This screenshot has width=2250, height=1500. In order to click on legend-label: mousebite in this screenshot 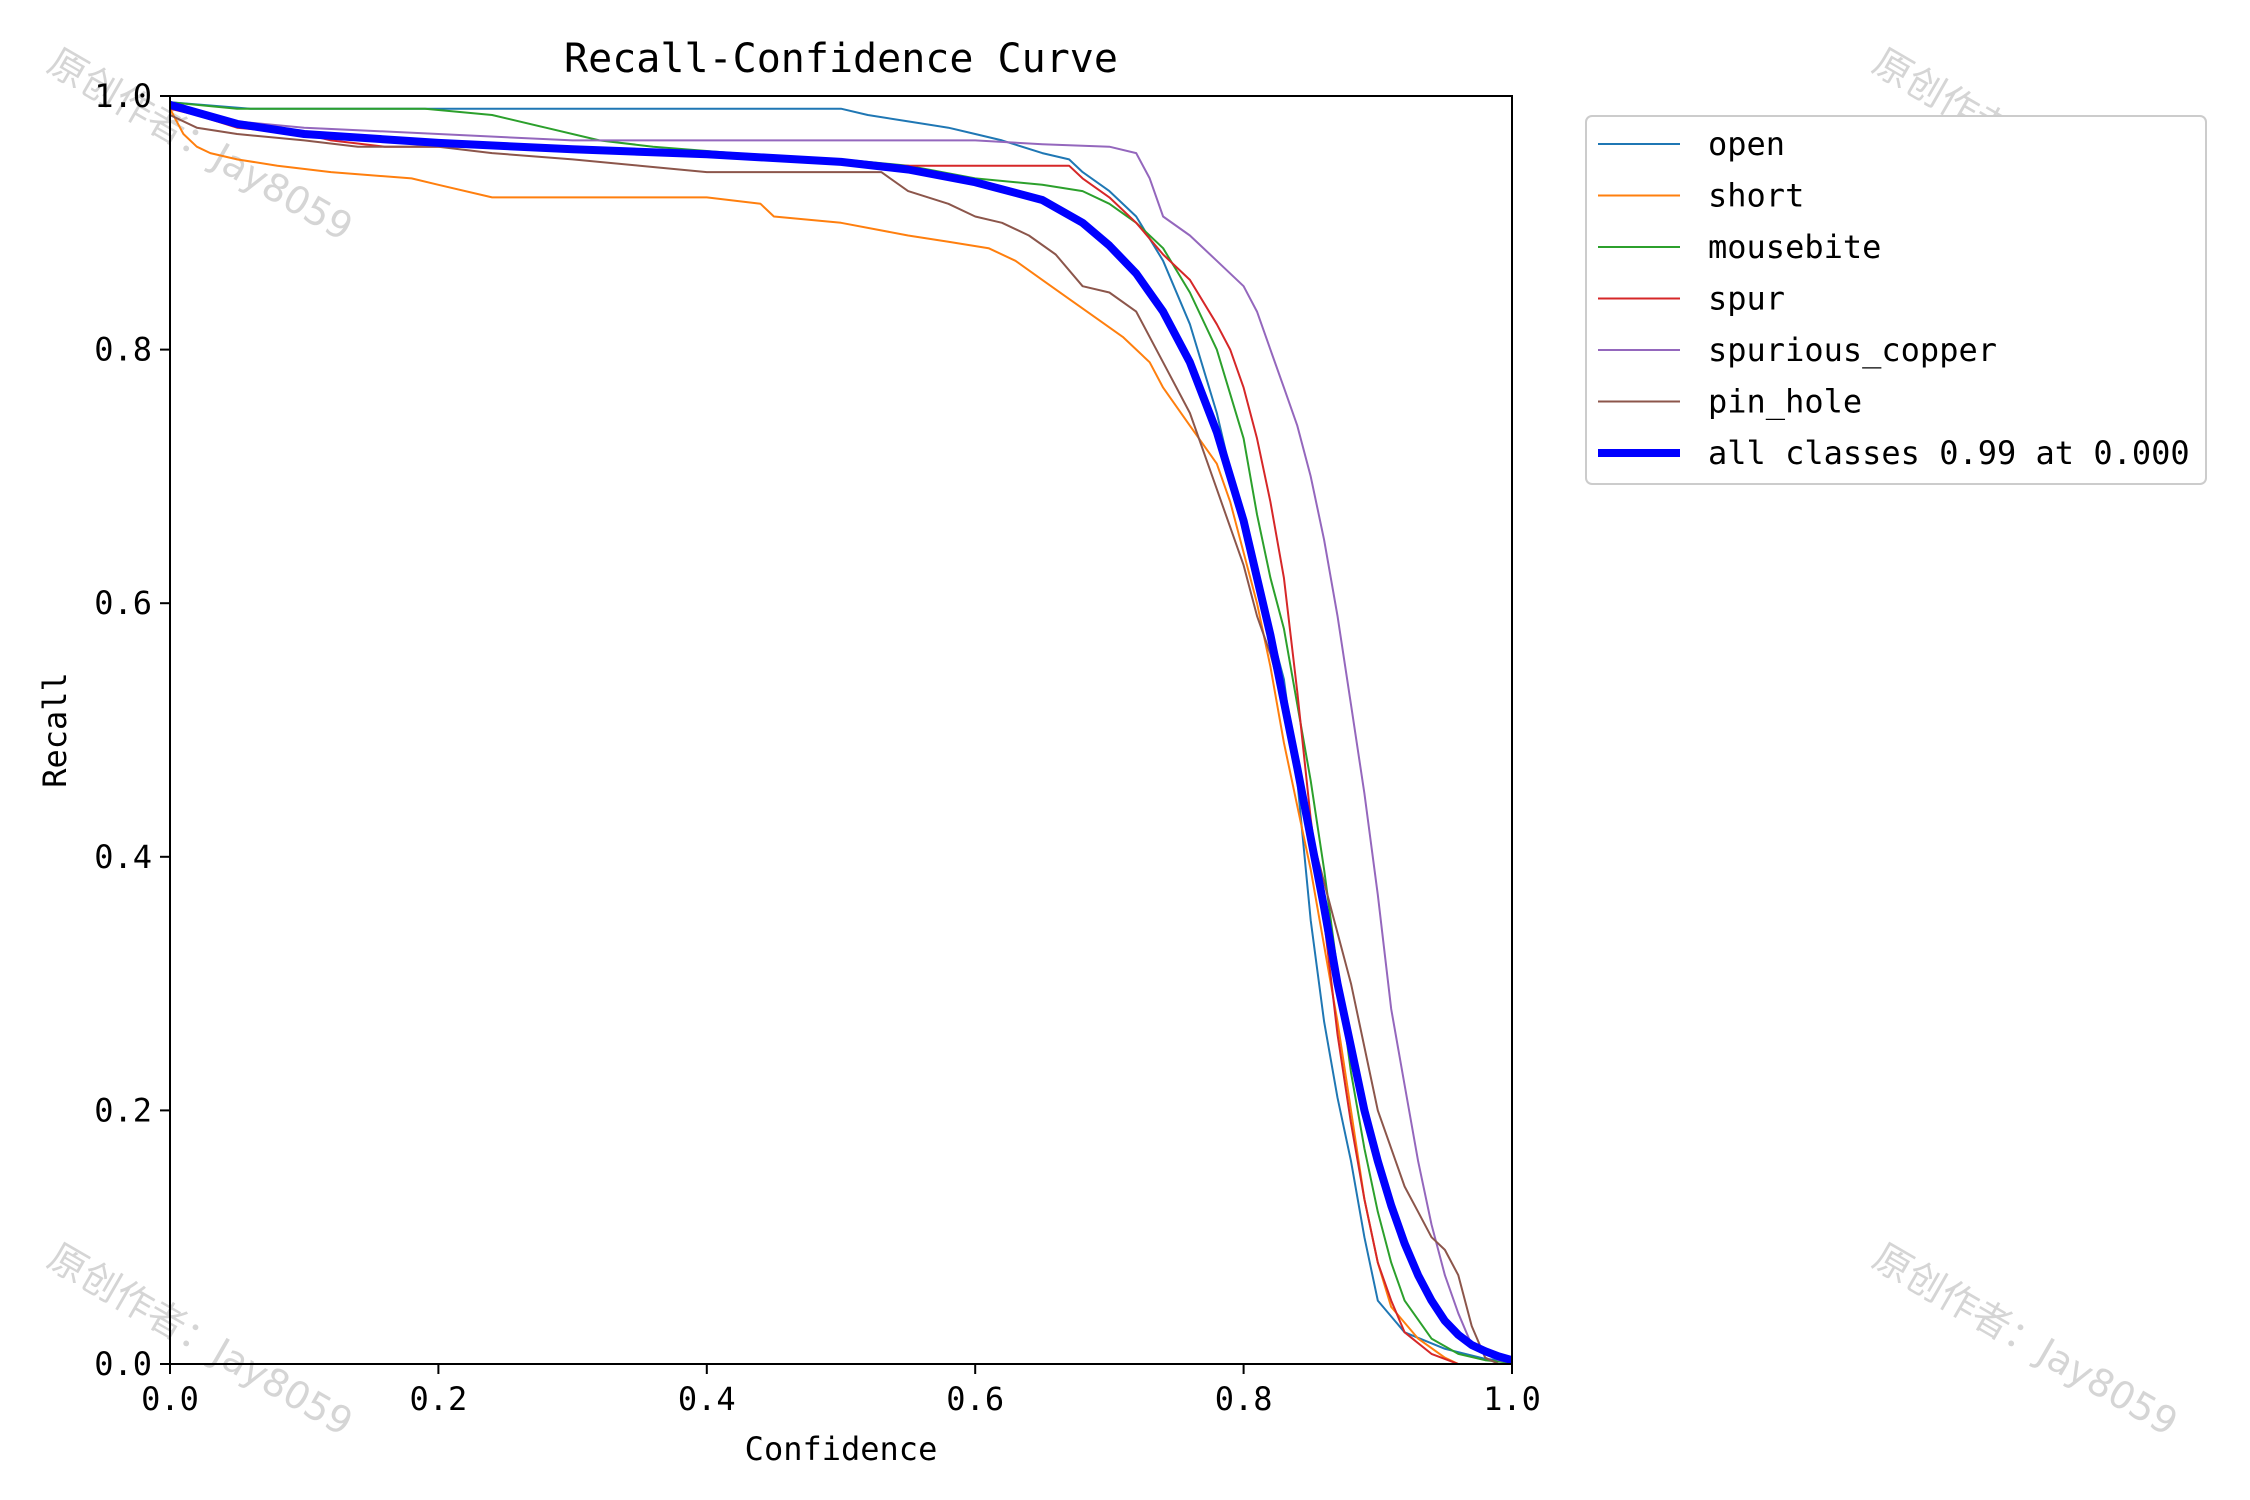, I will do `click(1794, 247)`.